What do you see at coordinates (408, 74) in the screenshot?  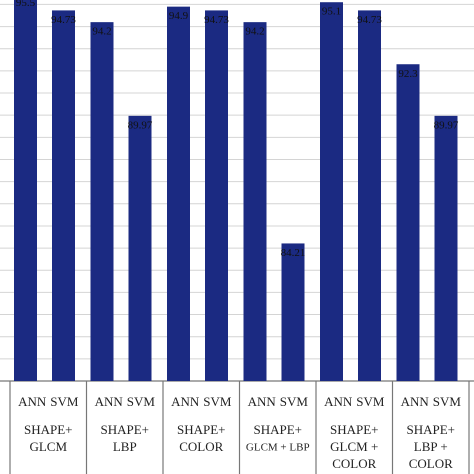 I see `value-label: 92.3` at bounding box center [408, 74].